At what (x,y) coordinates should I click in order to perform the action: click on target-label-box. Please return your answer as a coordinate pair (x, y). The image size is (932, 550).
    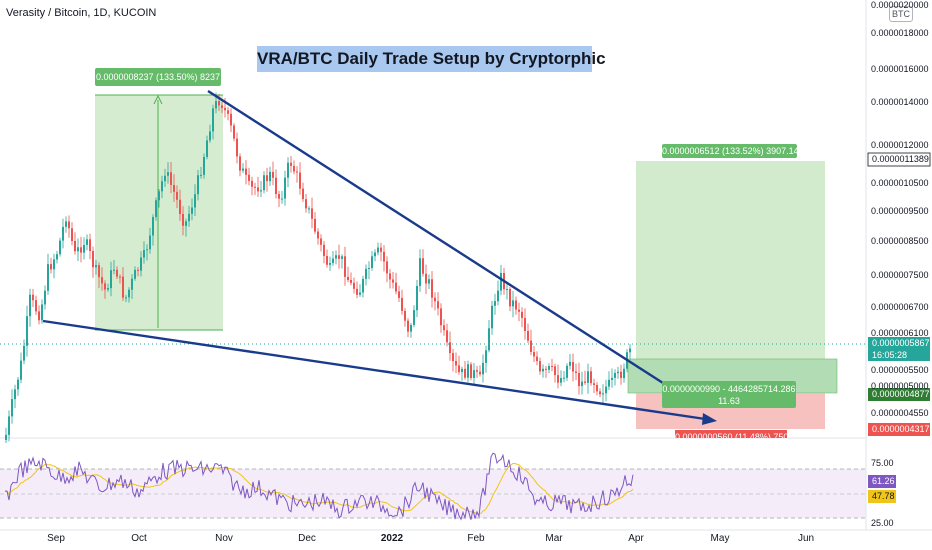
    Looking at the image, I should click on (729, 151).